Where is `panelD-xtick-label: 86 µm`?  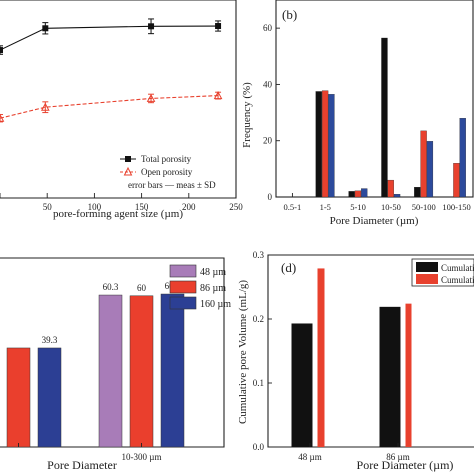
panelD-xtick-label: 86 µm is located at coordinates (397, 457).